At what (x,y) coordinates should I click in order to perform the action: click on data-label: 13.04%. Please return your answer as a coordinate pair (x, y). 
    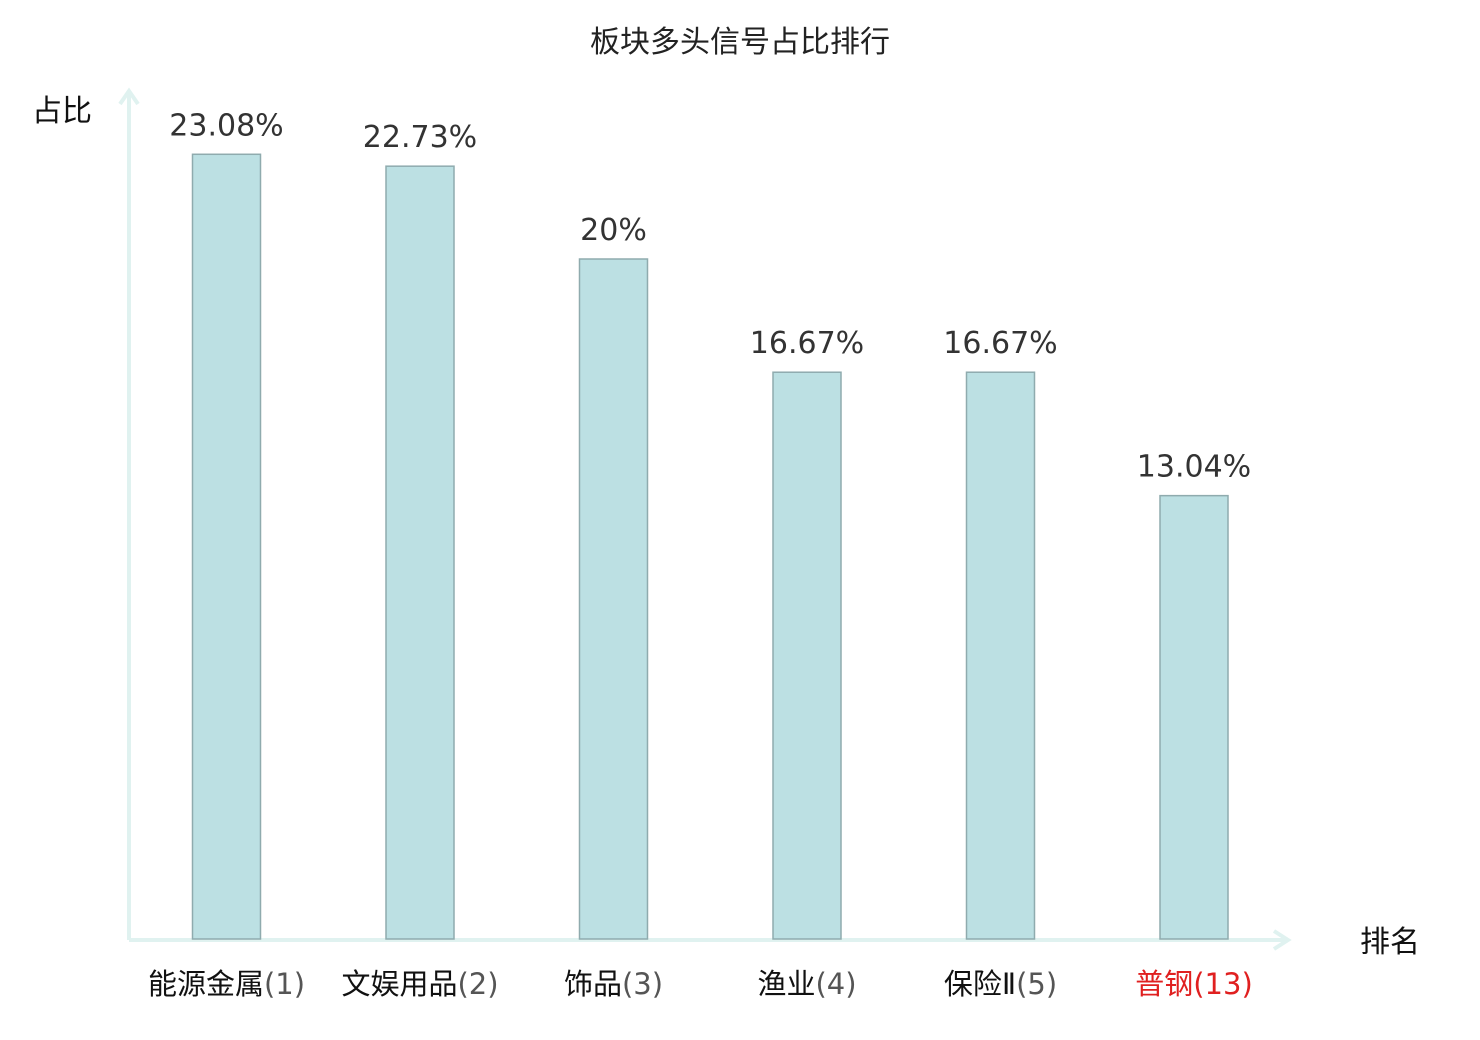
    Looking at the image, I should click on (1194, 467).